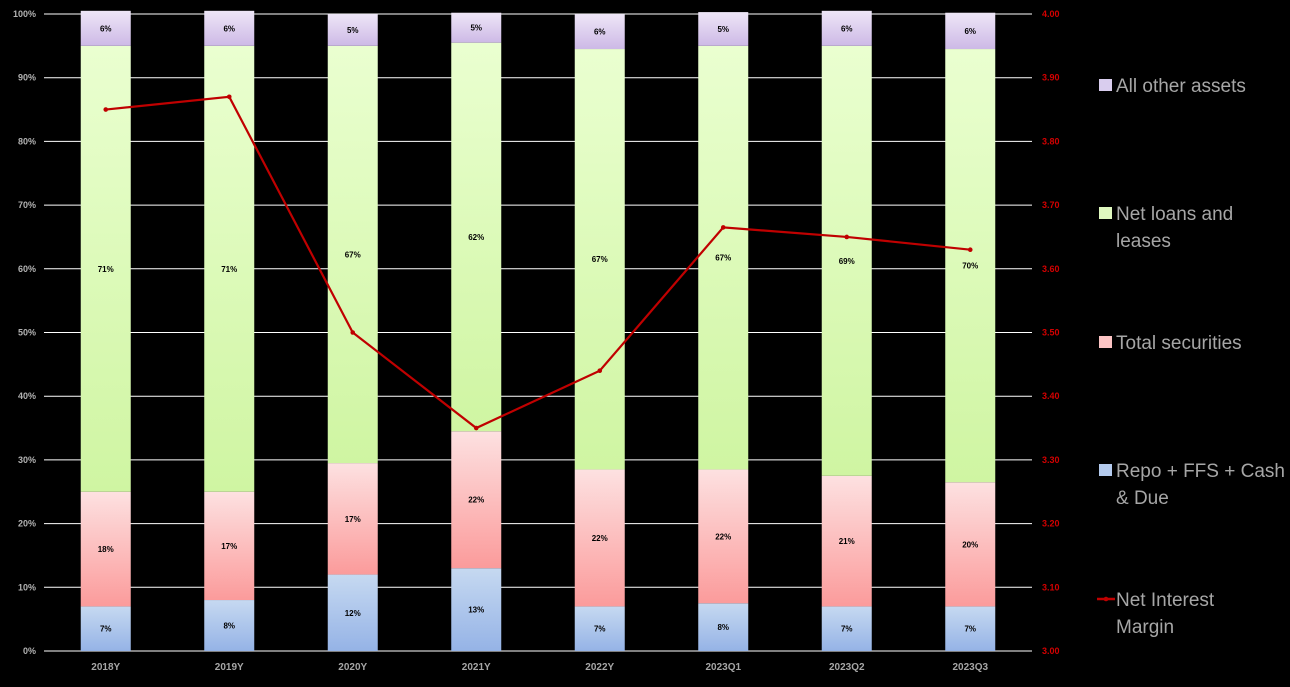  What do you see at coordinates (24, 14) in the screenshot?
I see `y-left-tick-label: 100%` at bounding box center [24, 14].